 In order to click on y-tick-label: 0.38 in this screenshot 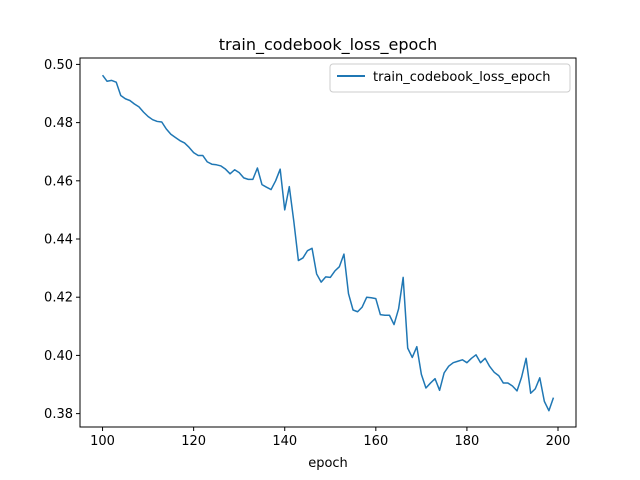, I will do `click(58, 414)`.